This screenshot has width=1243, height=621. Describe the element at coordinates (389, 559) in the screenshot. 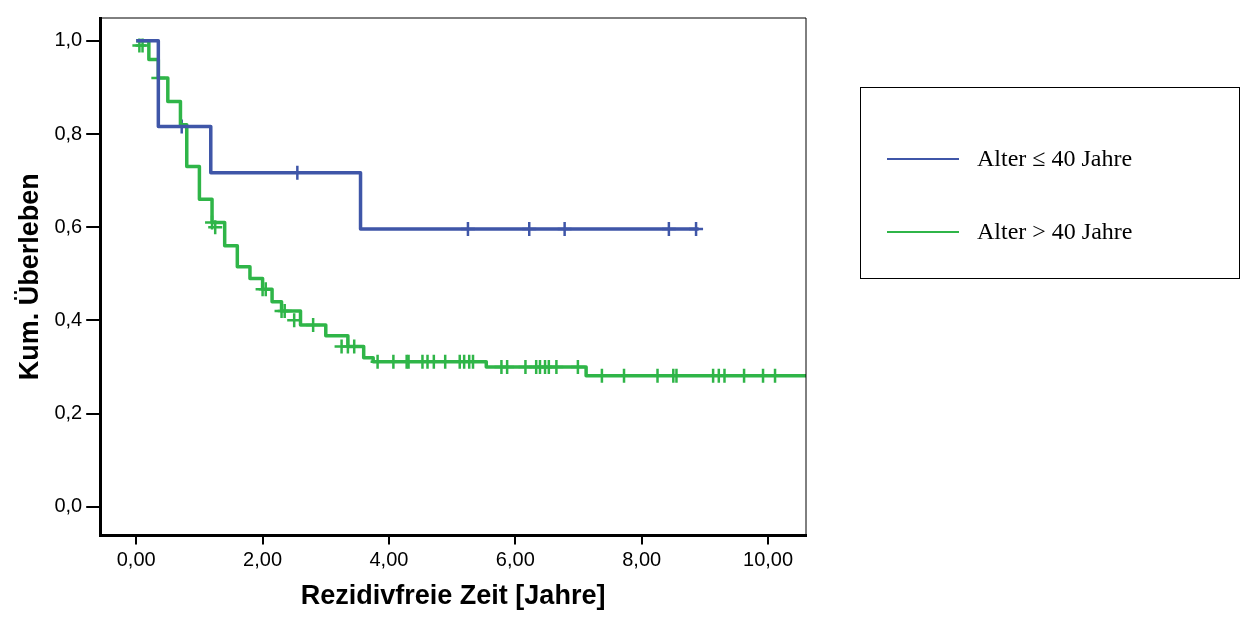

I see `x-tick-label: 4,00` at that location.